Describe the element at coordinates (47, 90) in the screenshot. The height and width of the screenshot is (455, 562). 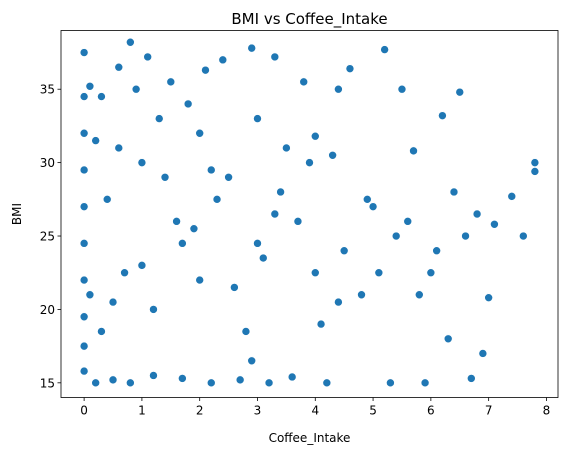
I see `y-tick-label: 35` at that location.